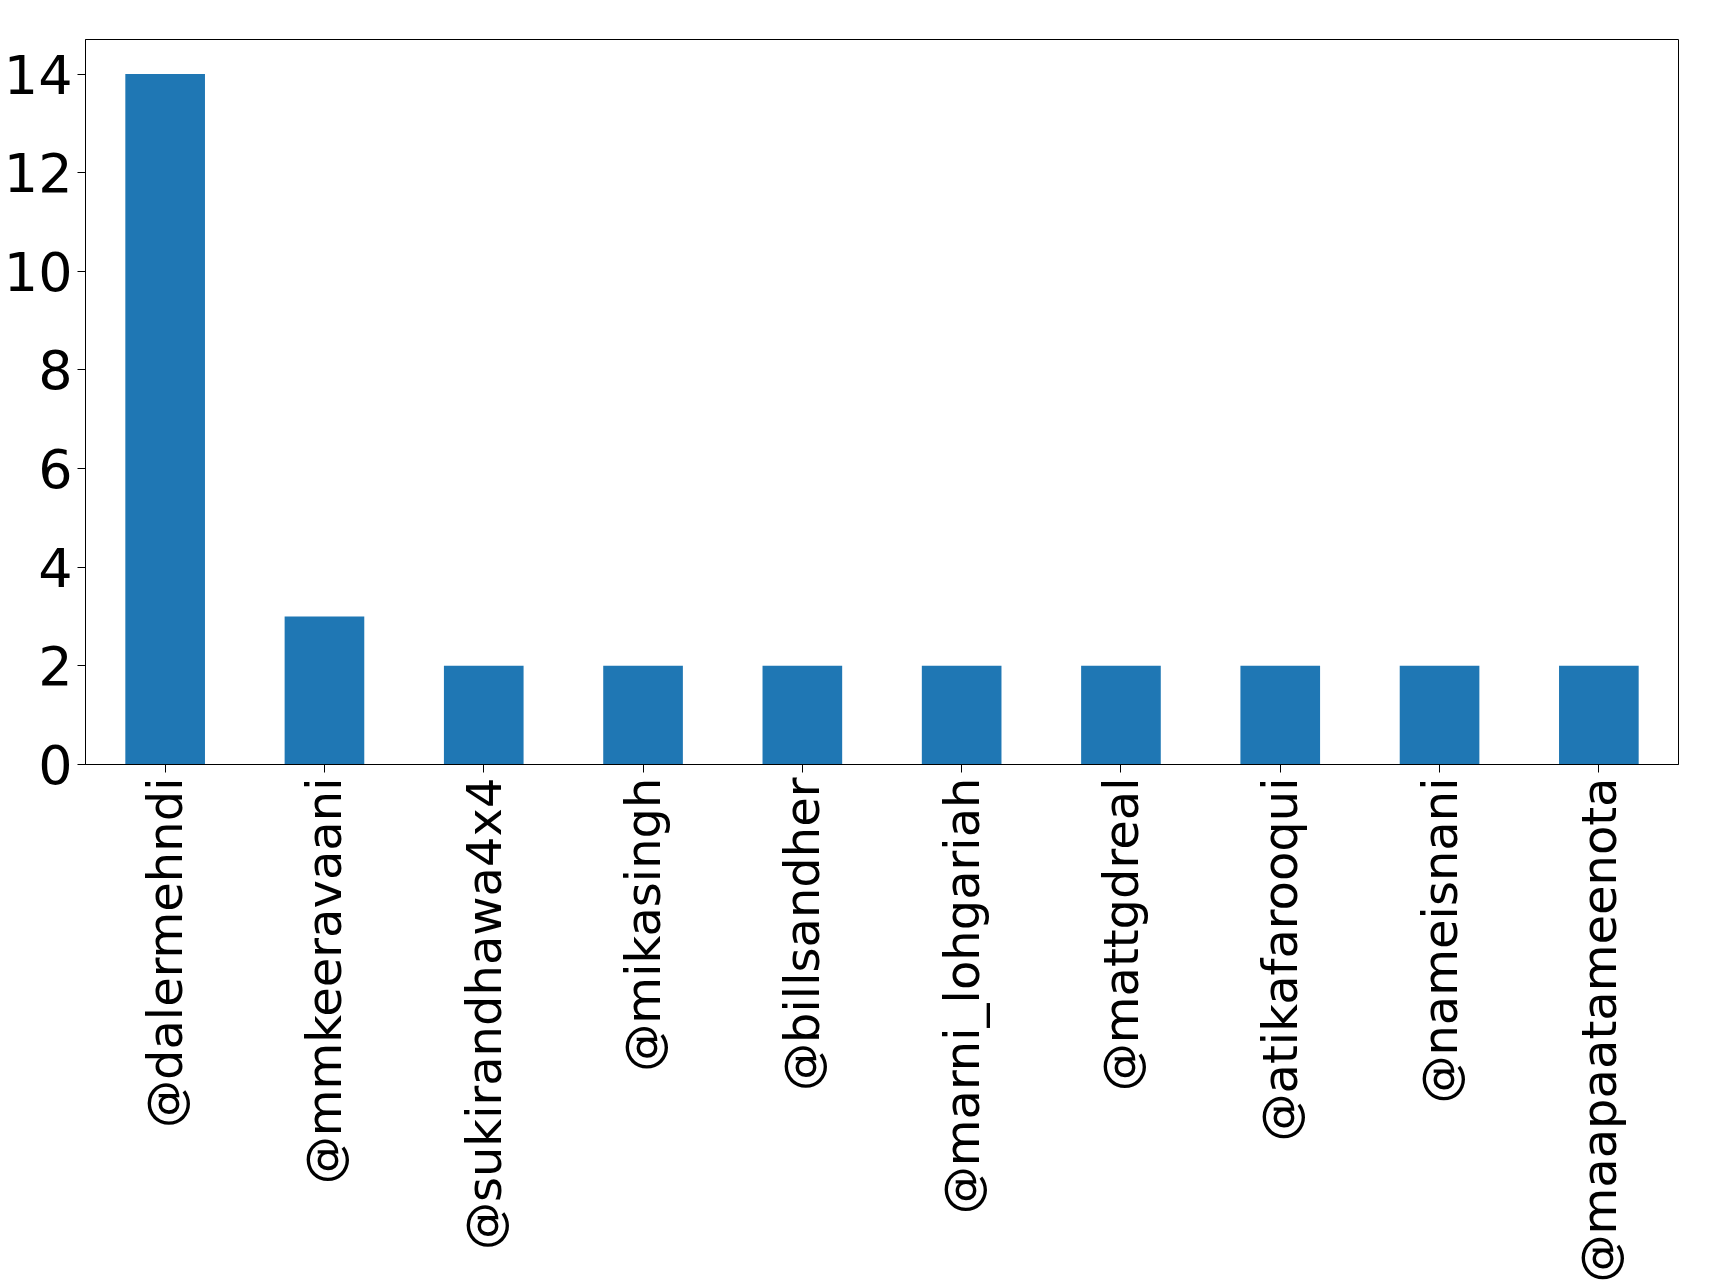 This screenshot has width=1719, height=1285. What do you see at coordinates (1598, 1030) in the screenshot?
I see `x-tick-label: @maapaatameenota` at bounding box center [1598, 1030].